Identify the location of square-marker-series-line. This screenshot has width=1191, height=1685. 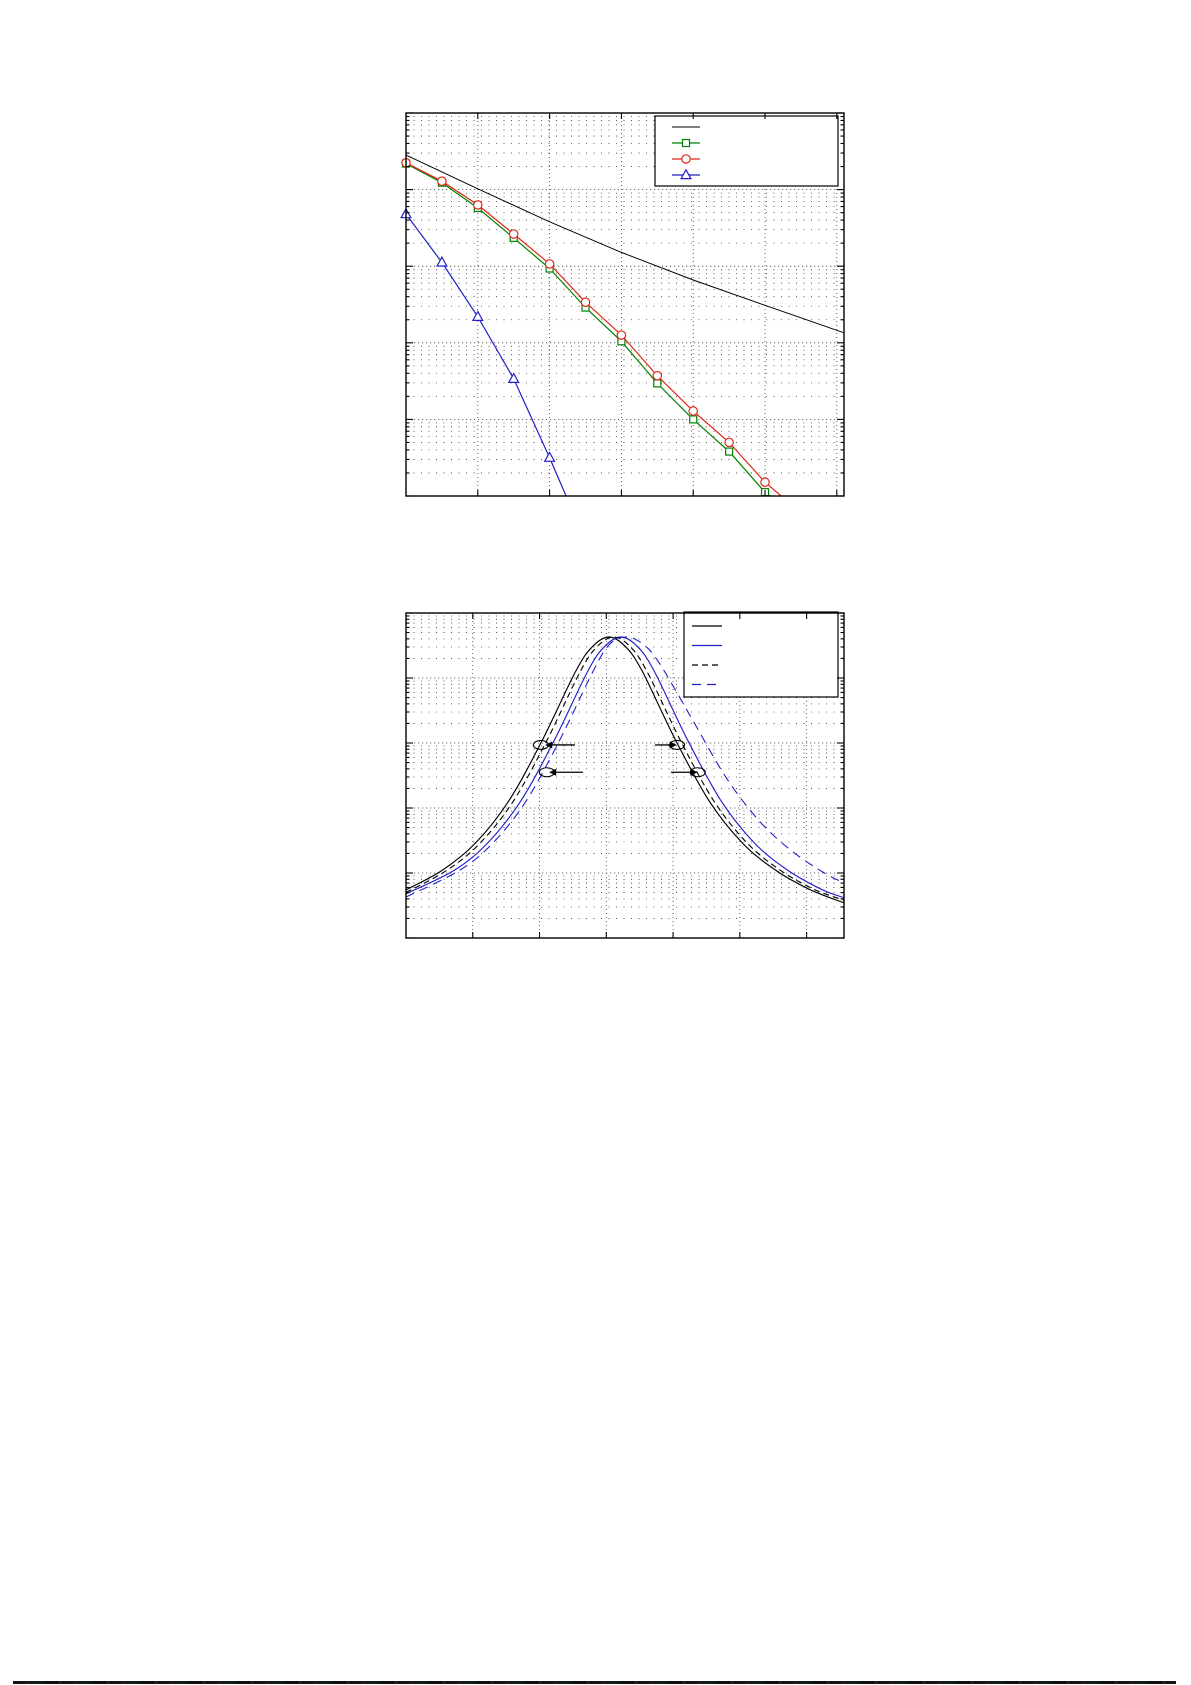
(588, 330).